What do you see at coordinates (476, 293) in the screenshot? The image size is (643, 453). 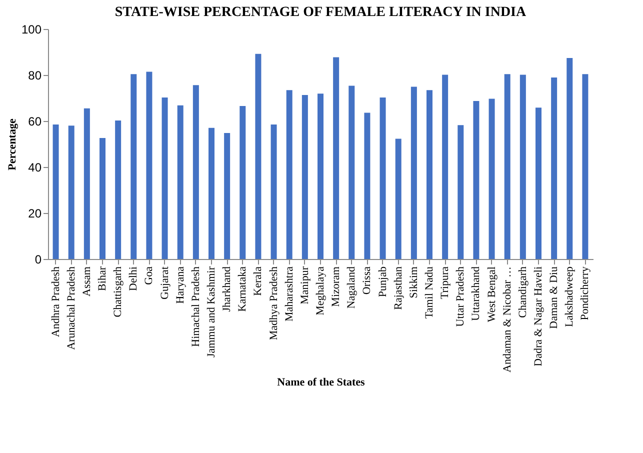 I see `x-tick-label: Uttarakhand` at bounding box center [476, 293].